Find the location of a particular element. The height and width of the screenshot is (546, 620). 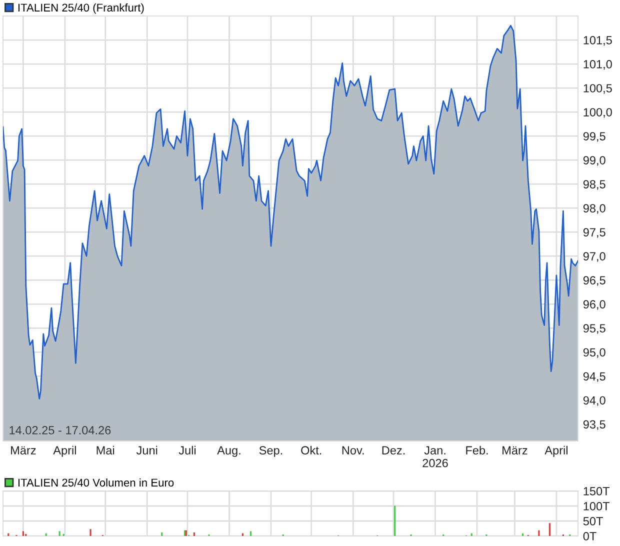

y-tick-label: 95,0 is located at coordinates (594, 353).